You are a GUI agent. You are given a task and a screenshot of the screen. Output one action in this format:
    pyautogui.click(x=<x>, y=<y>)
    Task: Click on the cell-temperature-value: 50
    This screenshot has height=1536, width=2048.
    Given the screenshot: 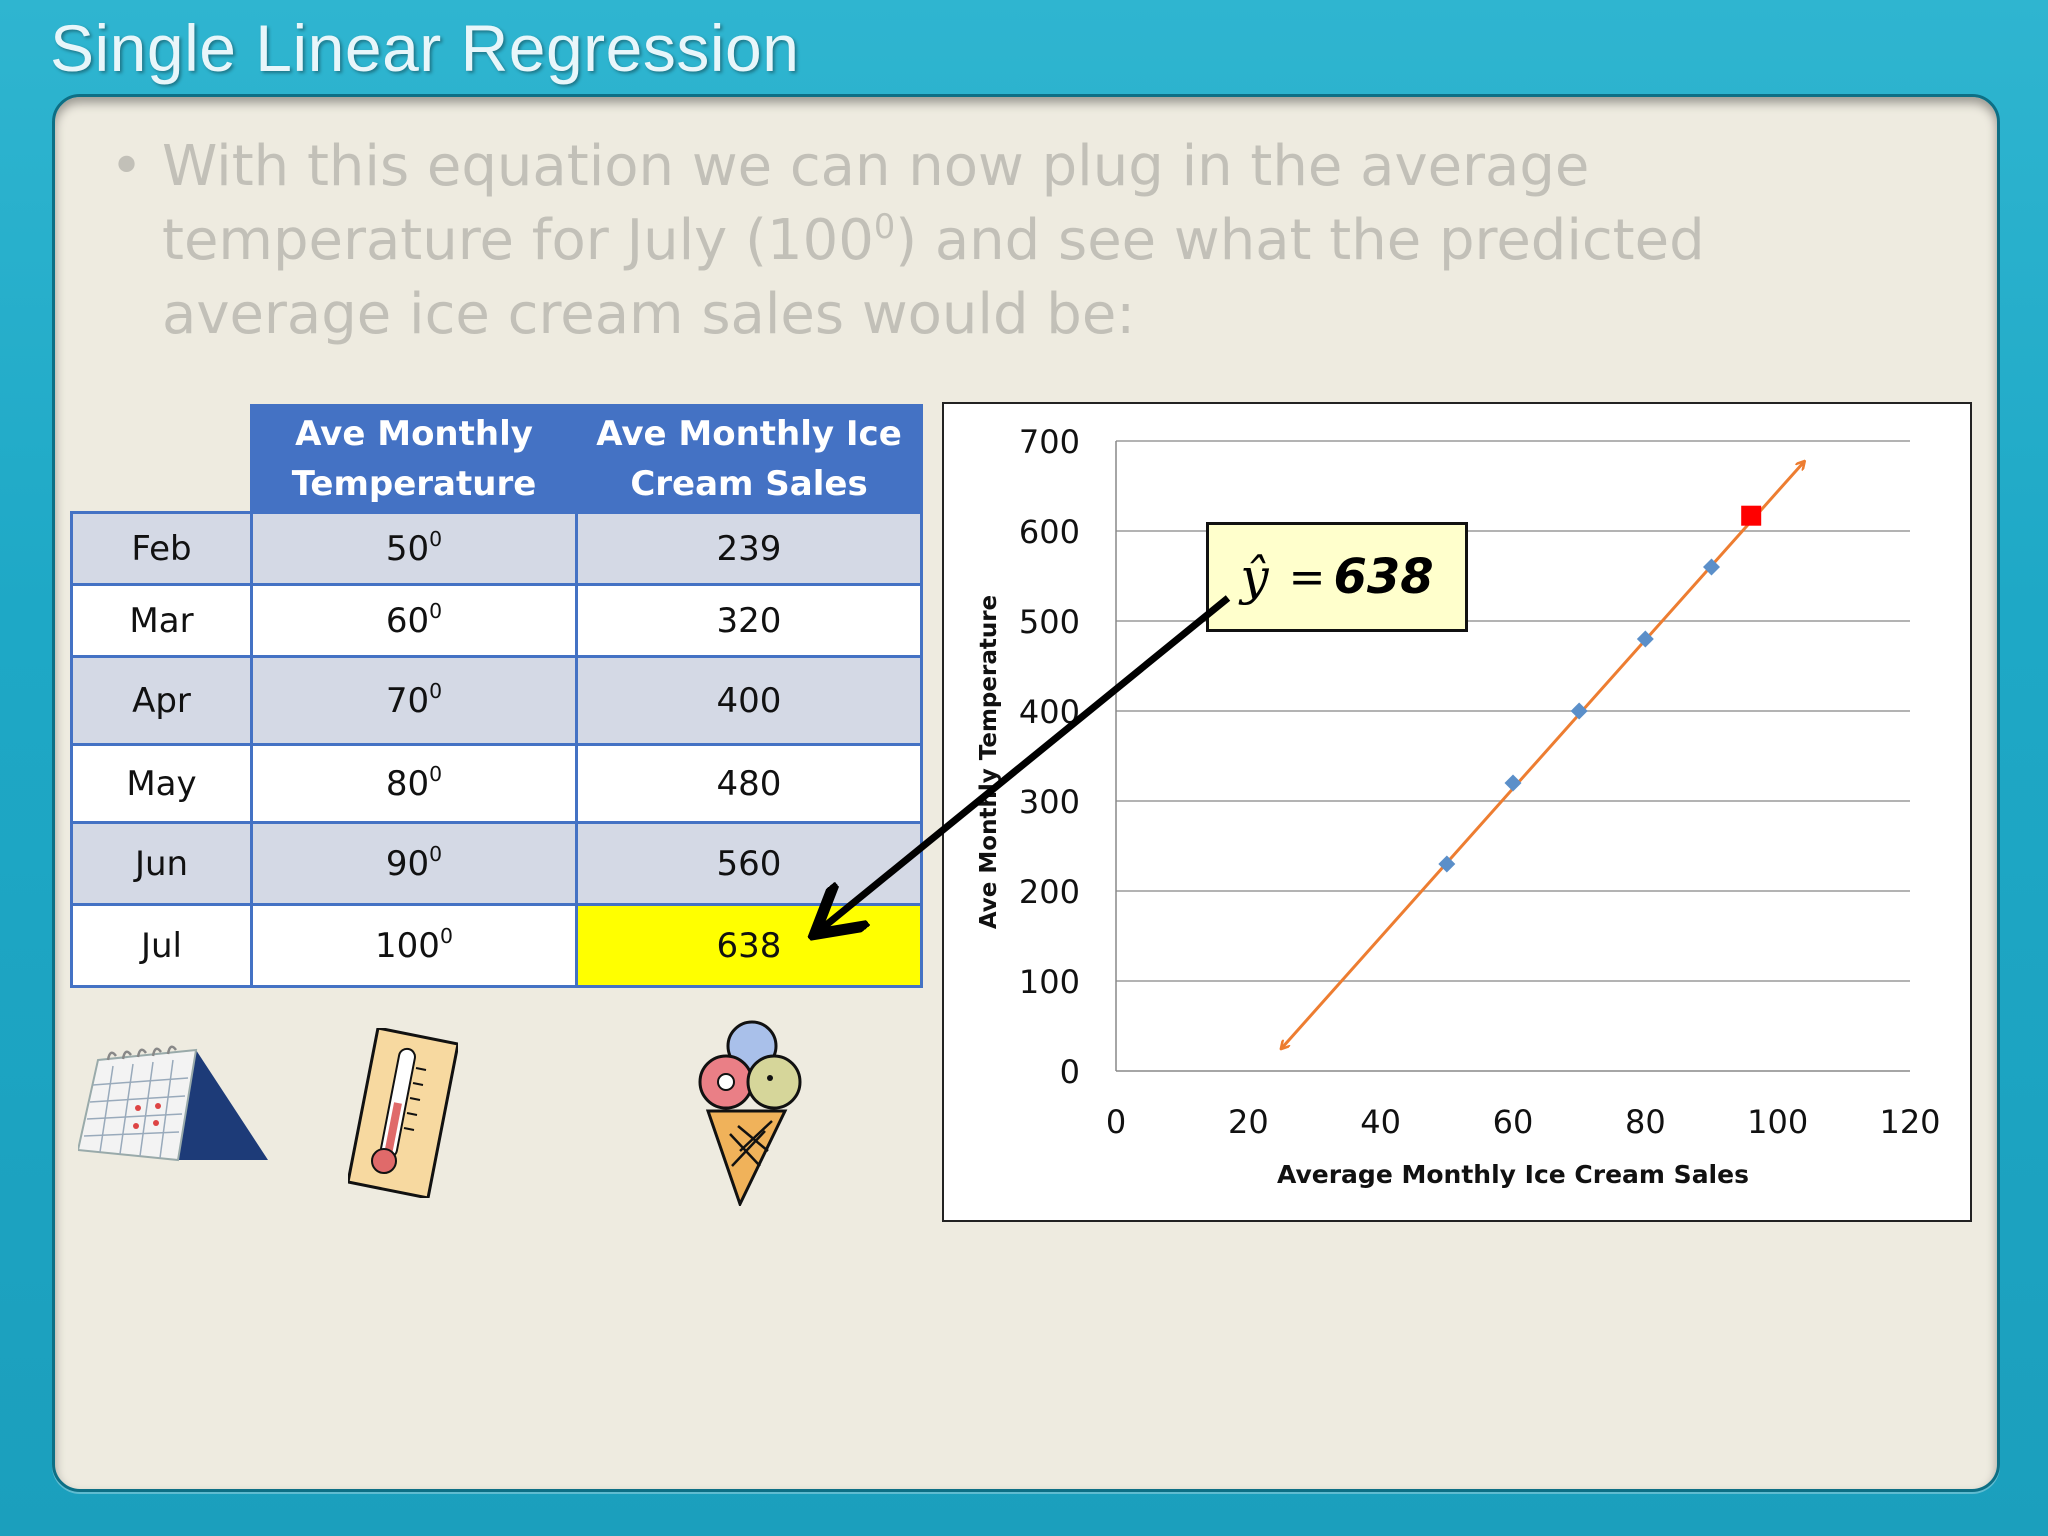 What is the action you would take?
    pyautogui.click(x=407, y=548)
    